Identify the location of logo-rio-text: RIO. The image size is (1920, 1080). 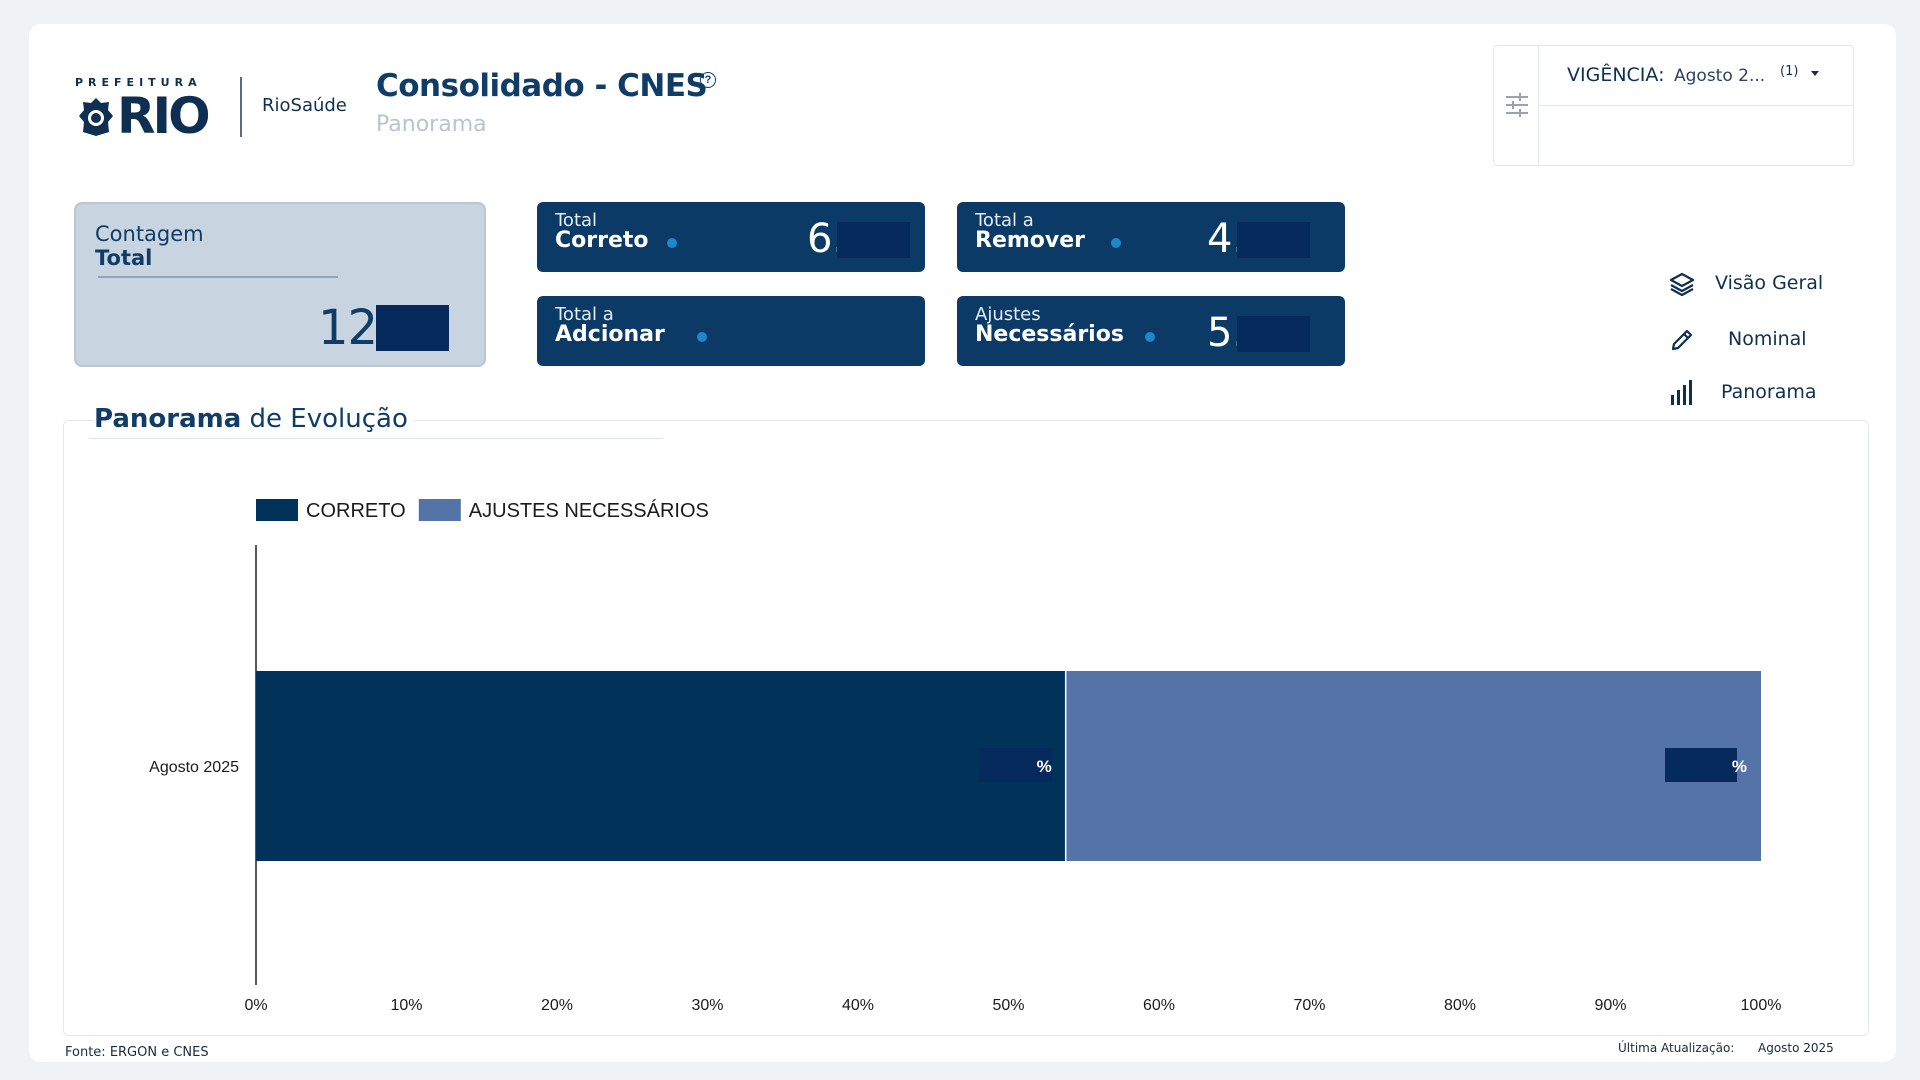
(164, 116).